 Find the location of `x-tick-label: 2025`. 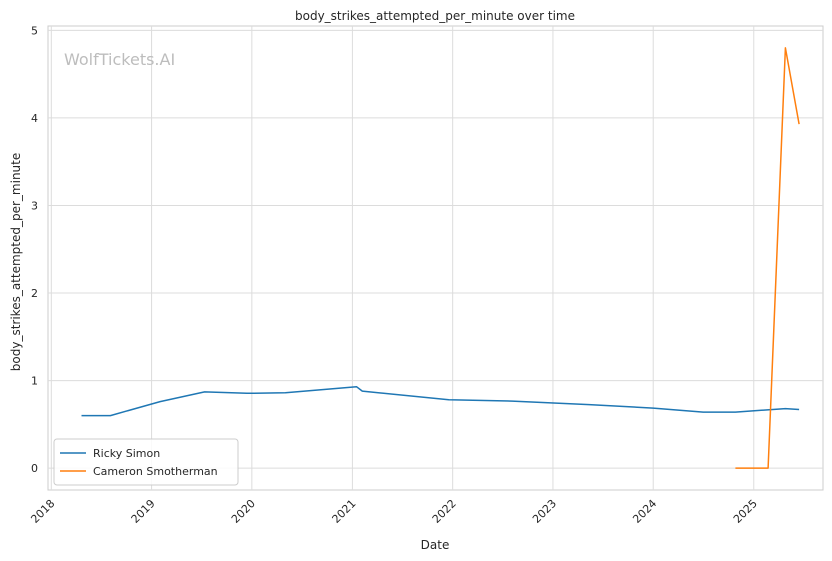

x-tick-label: 2025 is located at coordinates (745, 511).